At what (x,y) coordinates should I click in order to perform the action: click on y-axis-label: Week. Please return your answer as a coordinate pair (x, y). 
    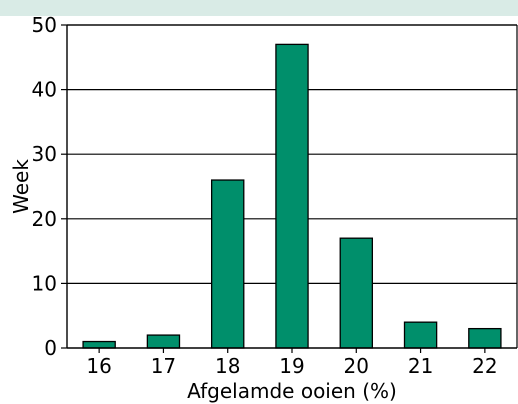
    Looking at the image, I should click on (21, 186).